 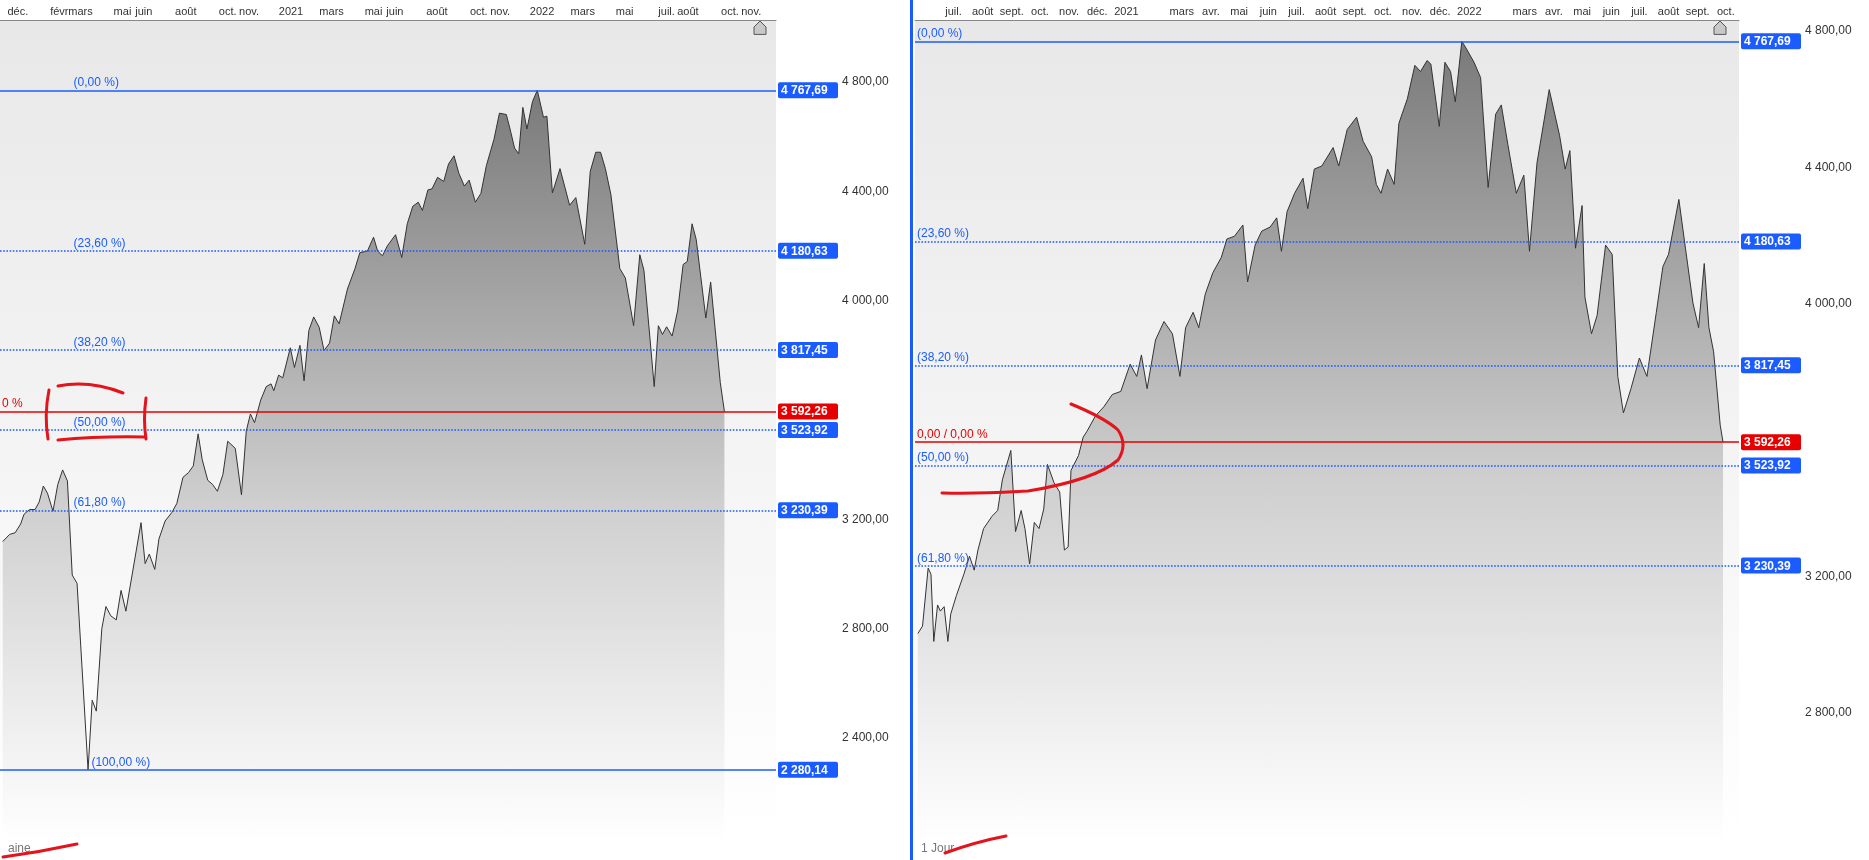 What do you see at coordinates (60, 10) in the screenshot?
I see `x-tick-label: févr.` at bounding box center [60, 10].